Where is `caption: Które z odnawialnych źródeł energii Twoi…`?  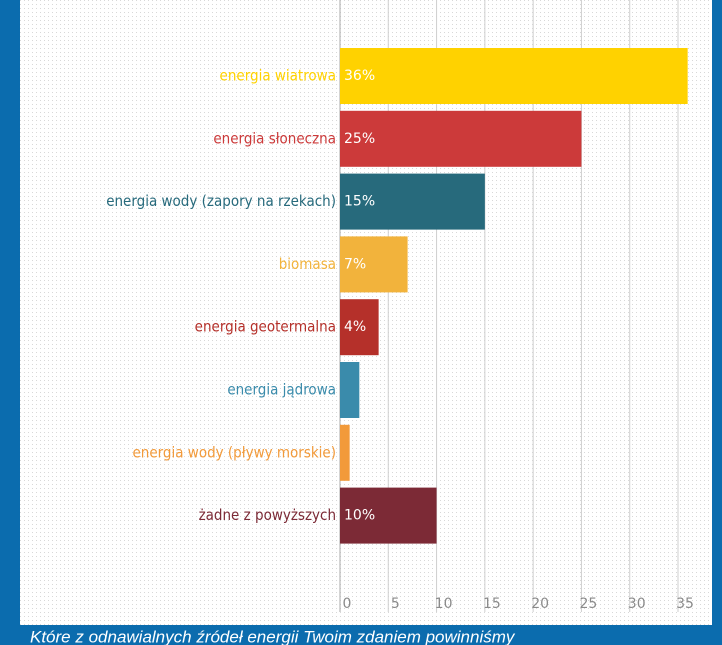 caption: Które z odnawialnych źródeł energii Twoi… is located at coordinates (273, 636).